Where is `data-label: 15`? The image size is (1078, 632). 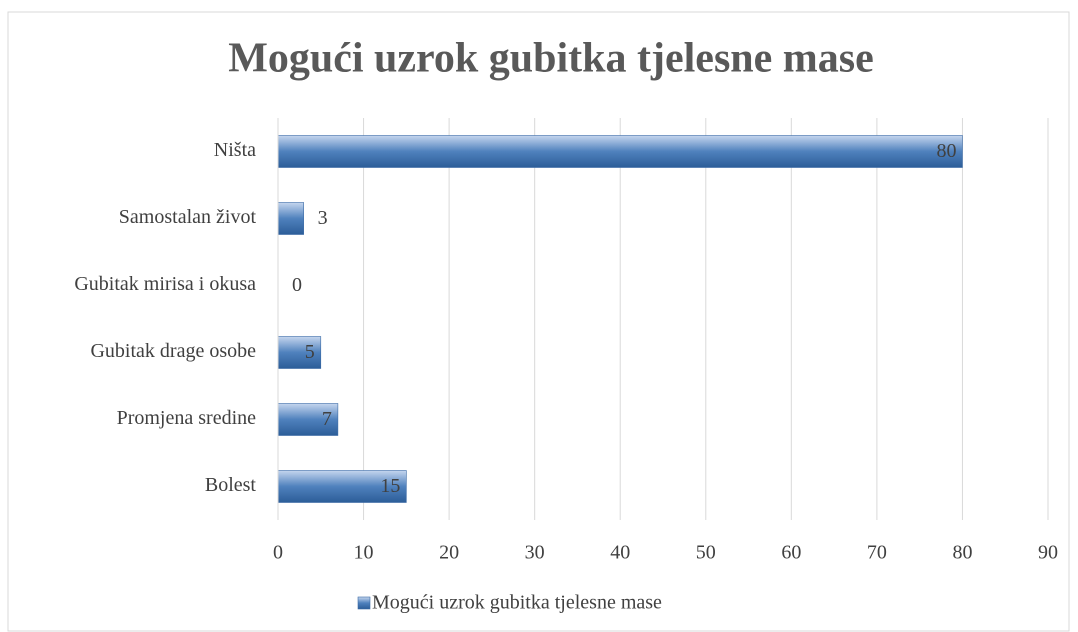
data-label: 15 is located at coordinates (390, 486).